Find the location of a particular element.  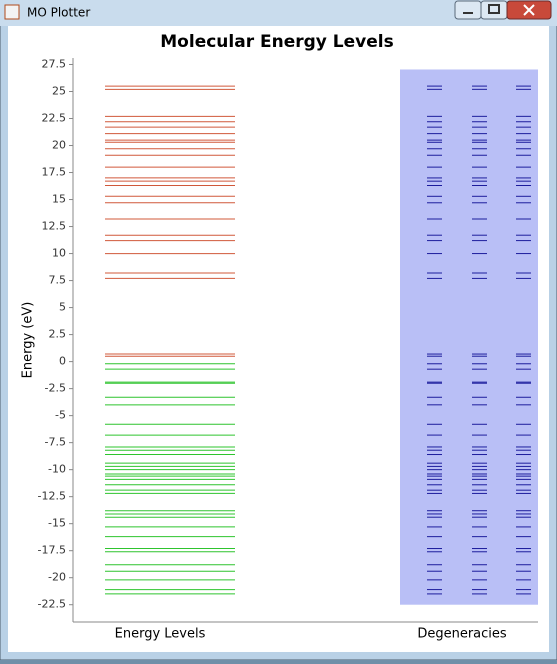

chart-title: Molecular Energy Levels is located at coordinates (276, 42).